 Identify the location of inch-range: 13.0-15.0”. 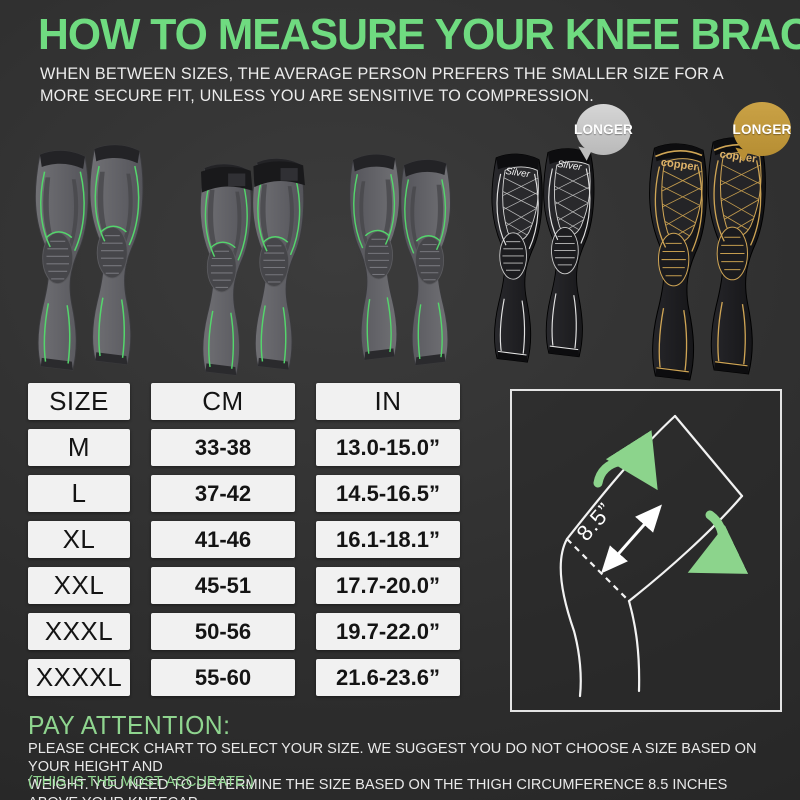
(388, 447).